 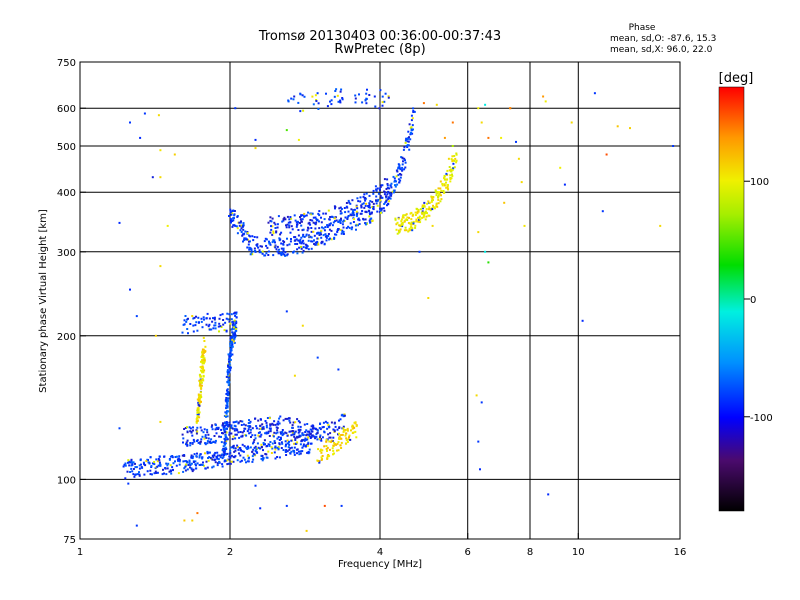 I want to click on x-tick-label: 2, so click(x=230, y=552).